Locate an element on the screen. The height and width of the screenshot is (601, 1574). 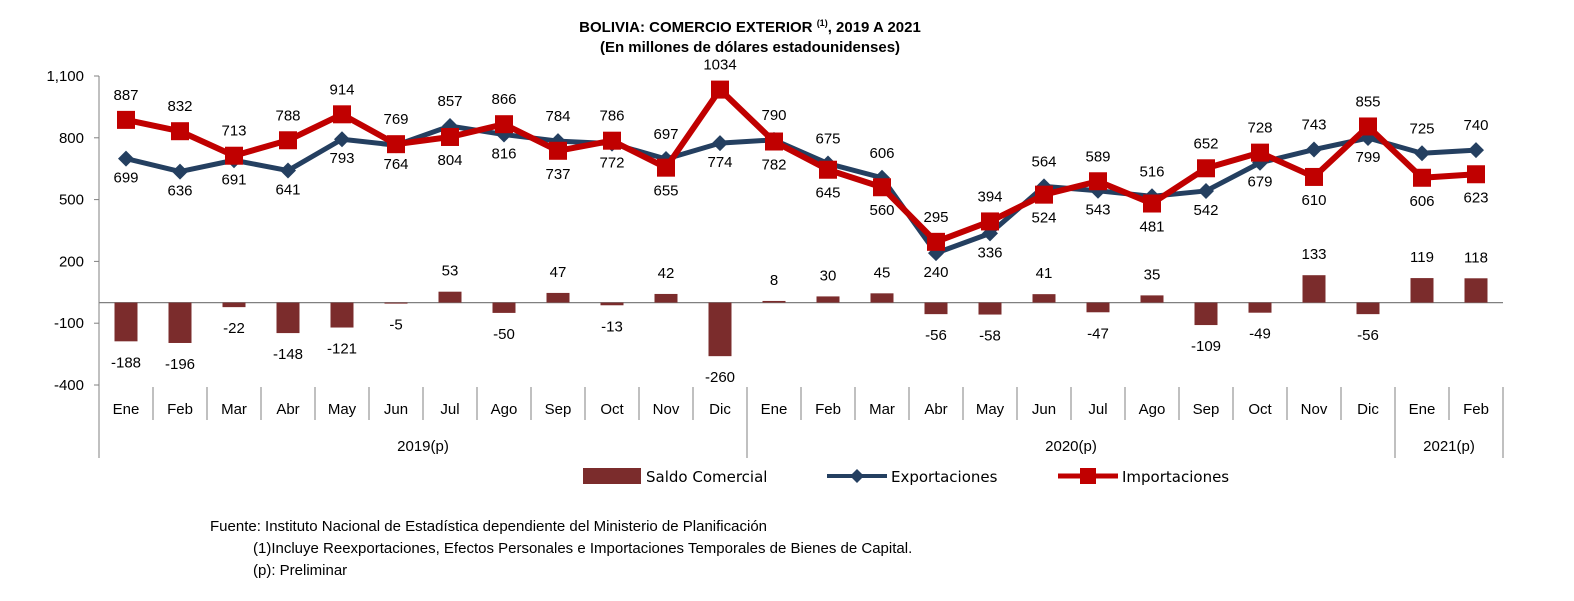
label-exportaciones: 725 is located at coordinates (1421, 128).